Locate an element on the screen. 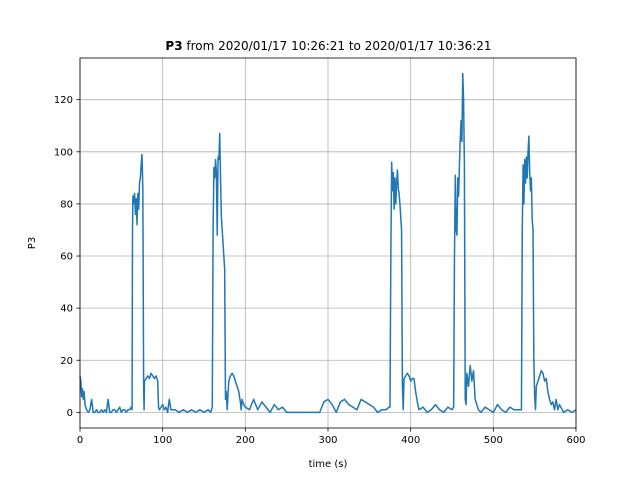 Image resolution: width=640 pixels, height=480 pixels. y-tick-label: 100 is located at coordinates (63, 152).